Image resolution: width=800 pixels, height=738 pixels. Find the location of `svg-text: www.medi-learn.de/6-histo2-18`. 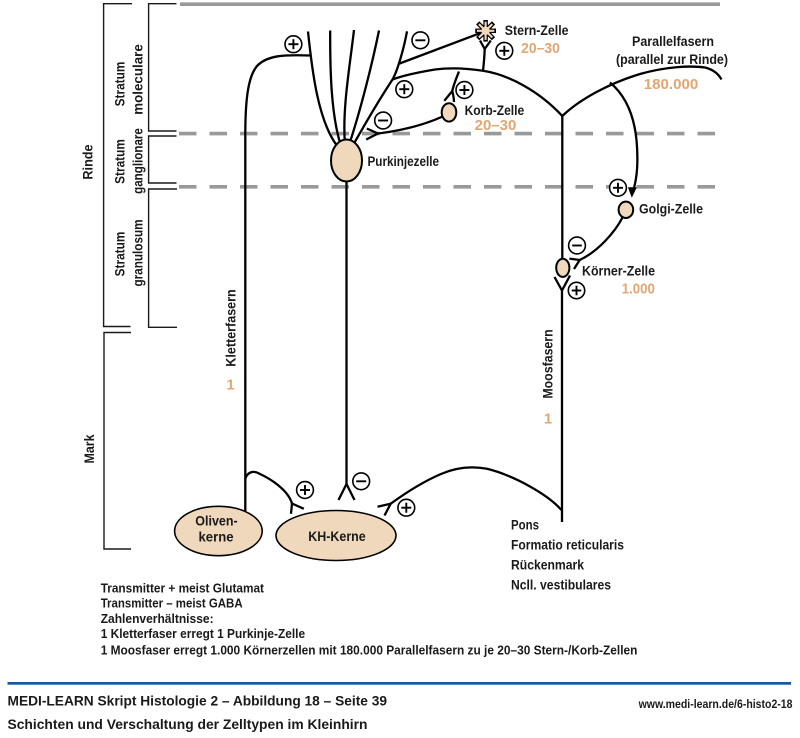

svg-text: www.medi-learn.de/6-histo2-18 is located at coordinates (715, 704).